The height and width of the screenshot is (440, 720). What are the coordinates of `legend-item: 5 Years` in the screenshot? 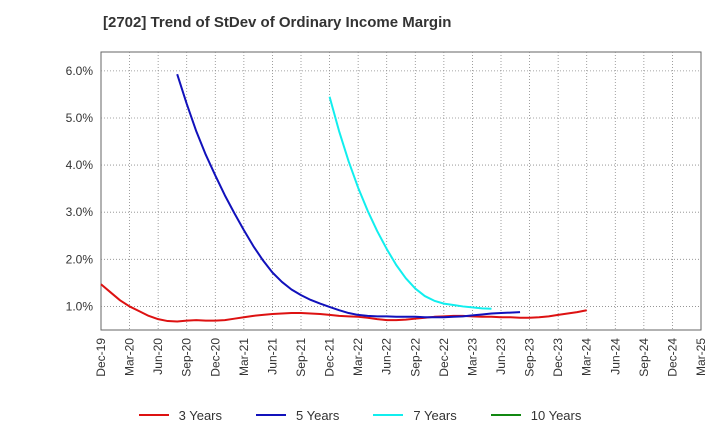 It's located at (297, 415).